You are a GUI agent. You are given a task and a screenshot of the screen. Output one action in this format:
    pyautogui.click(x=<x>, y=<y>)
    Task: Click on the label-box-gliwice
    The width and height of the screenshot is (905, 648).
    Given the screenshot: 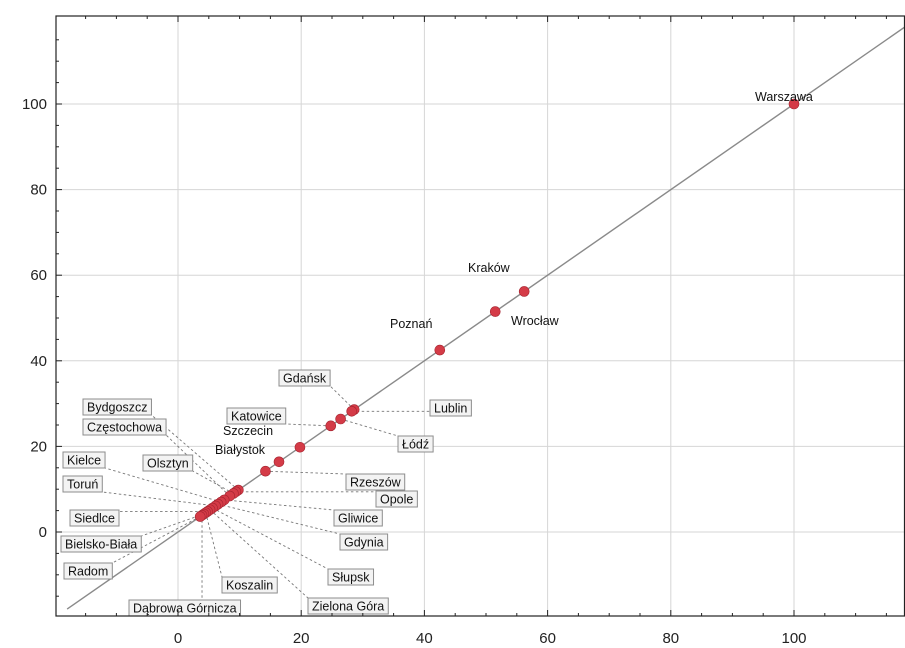 What is the action you would take?
    pyautogui.click(x=358, y=518)
    